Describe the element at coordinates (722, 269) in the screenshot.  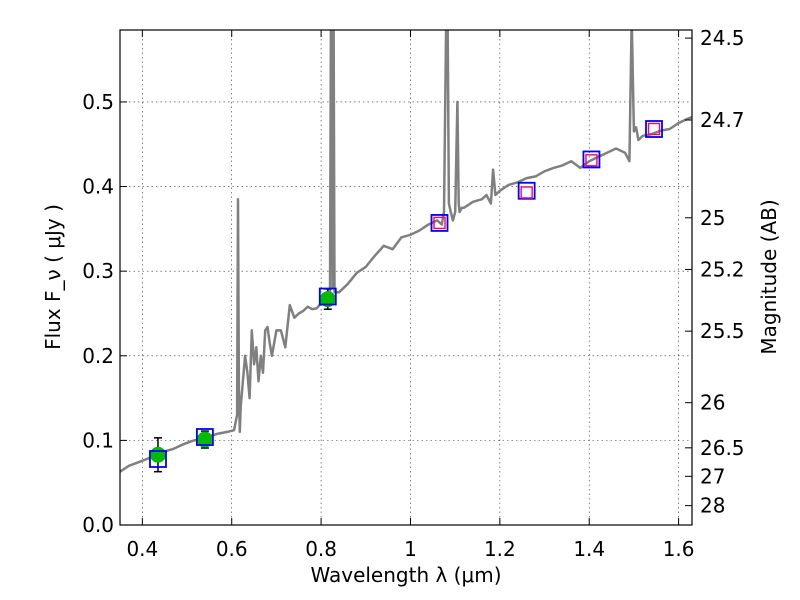
I see `mag-tick-label: 25.2` at that location.